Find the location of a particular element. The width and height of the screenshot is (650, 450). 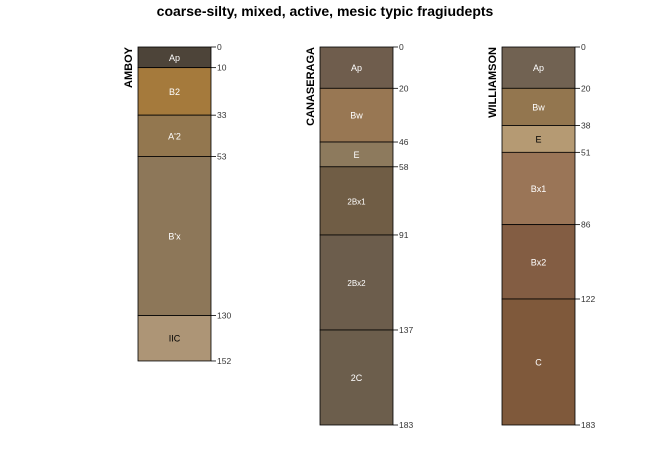

horizon-c is located at coordinates (538, 362).